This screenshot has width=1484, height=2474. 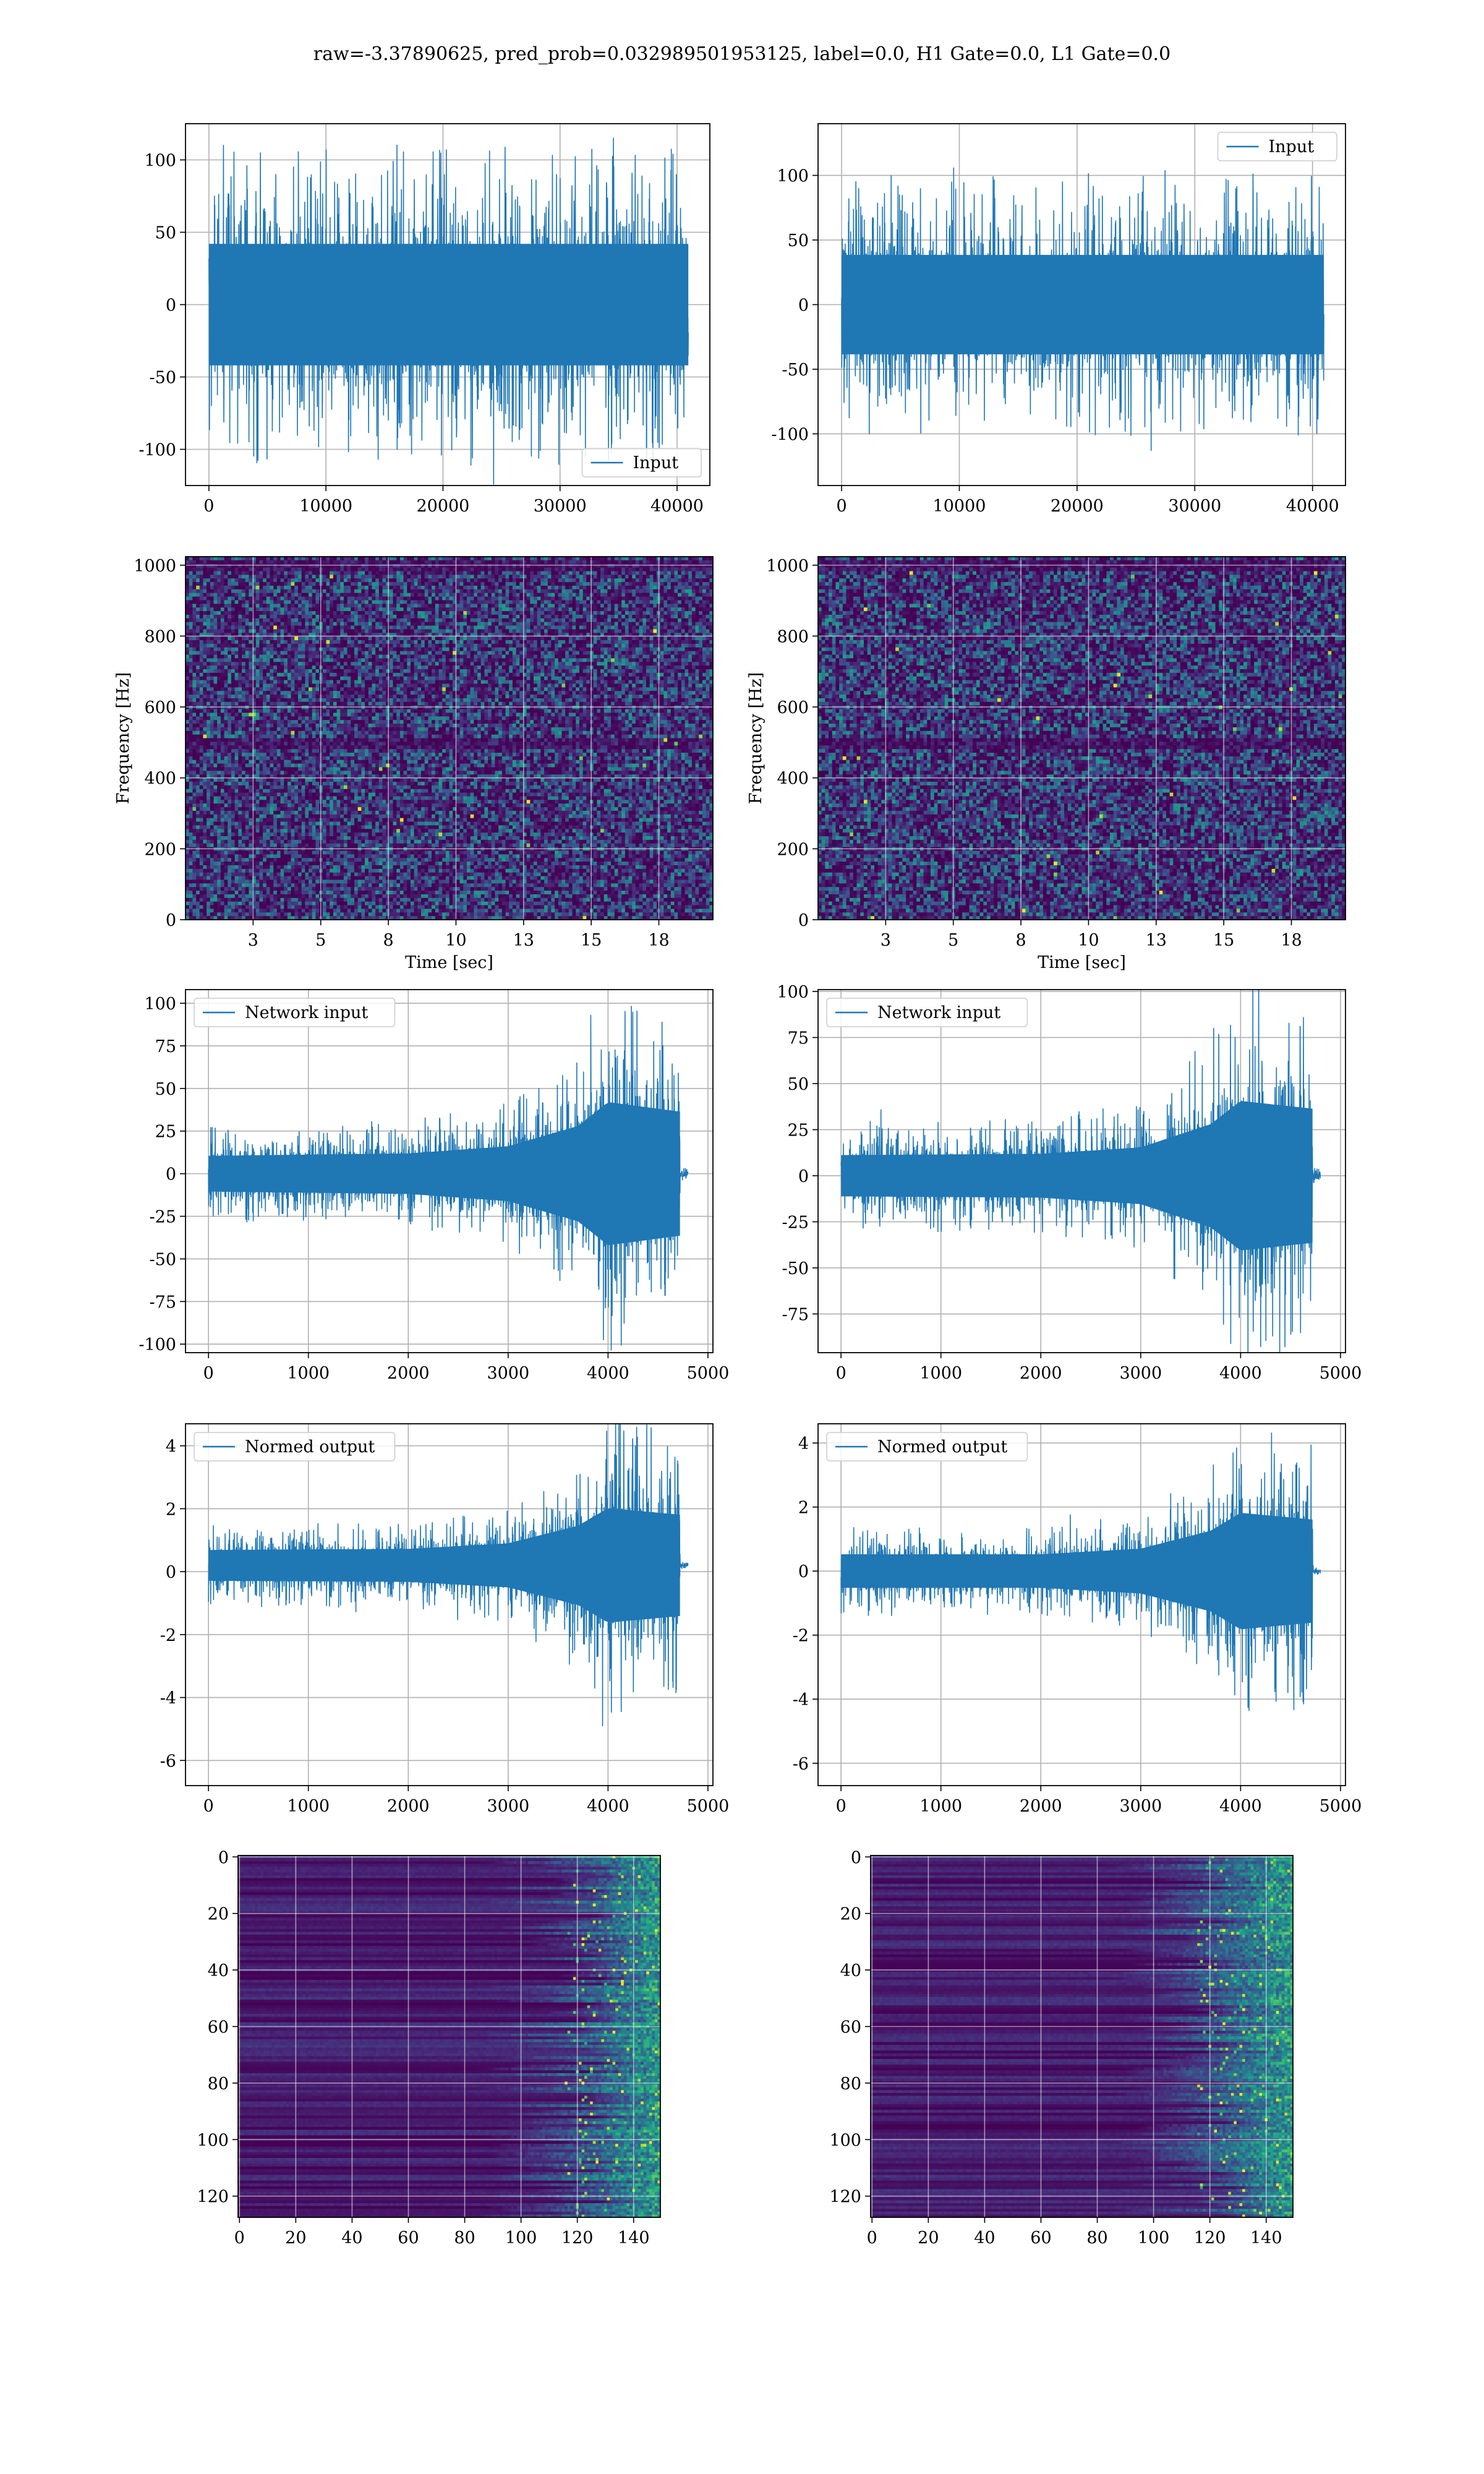 I want to click on y-tick-label: 200, so click(x=160, y=850).